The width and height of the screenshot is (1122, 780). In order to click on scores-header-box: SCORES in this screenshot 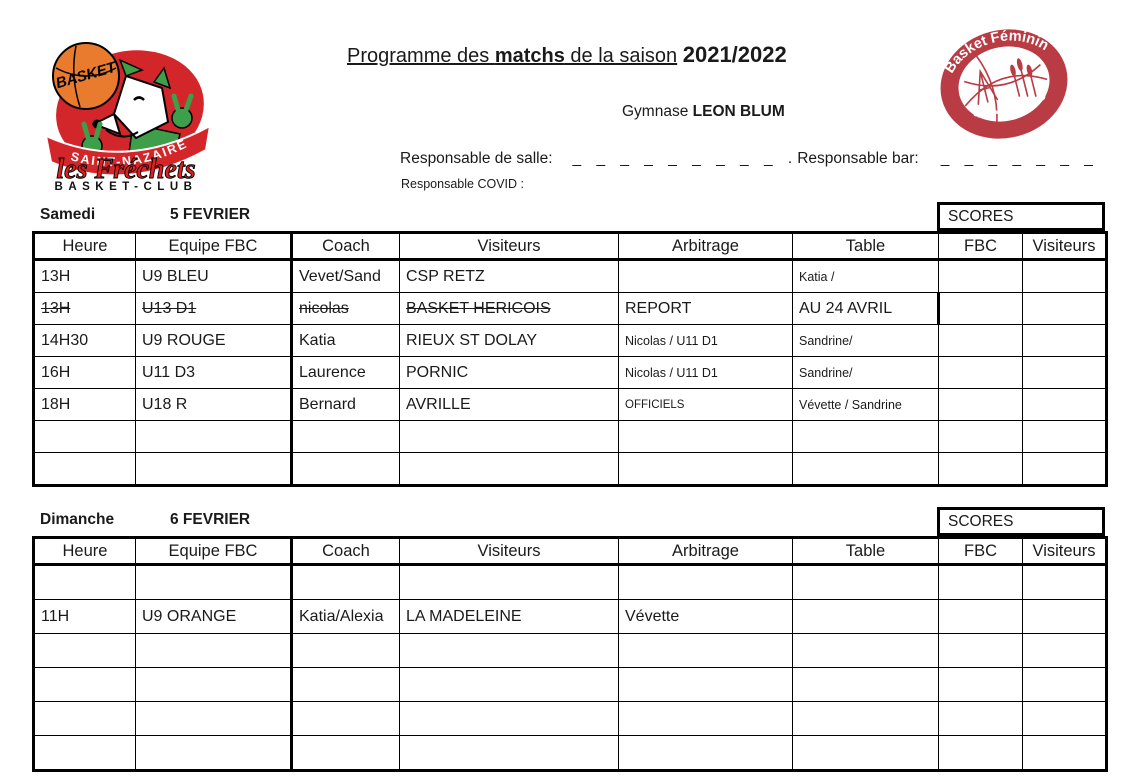, I will do `click(1021, 216)`.